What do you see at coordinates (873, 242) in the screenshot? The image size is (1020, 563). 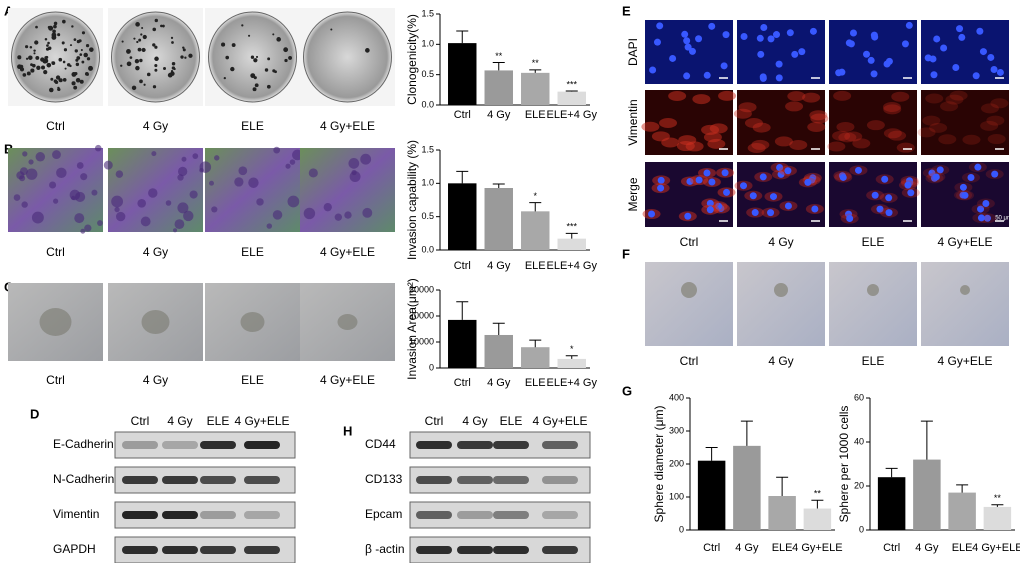 I see `condition-label: ELE` at bounding box center [873, 242].